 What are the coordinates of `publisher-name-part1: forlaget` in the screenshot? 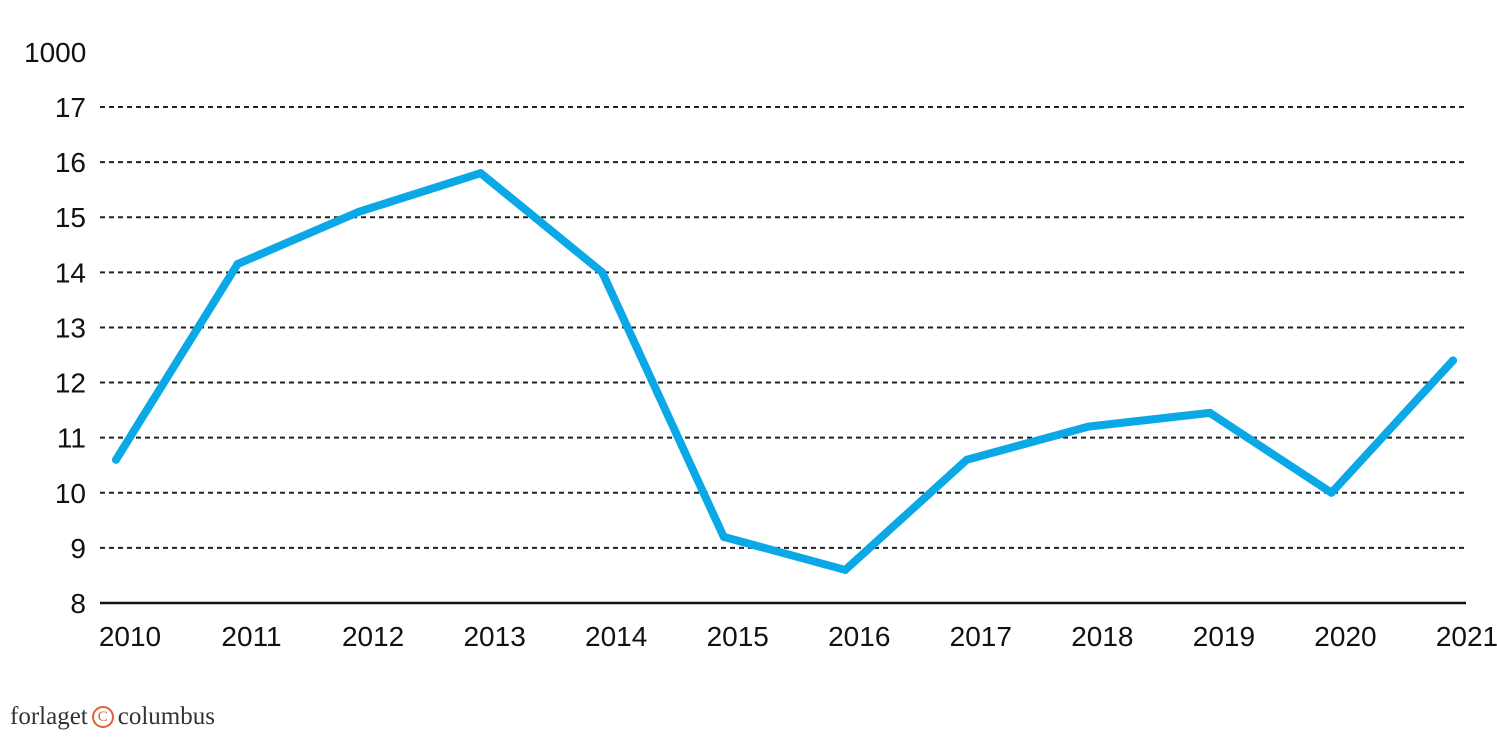 It's located at (49, 716).